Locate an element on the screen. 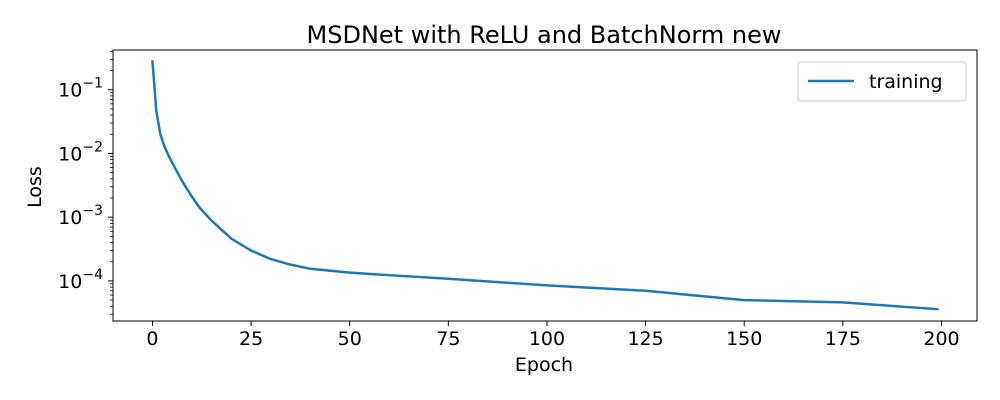 The image size is (1000, 400). legend: training is located at coordinates (882, 81).